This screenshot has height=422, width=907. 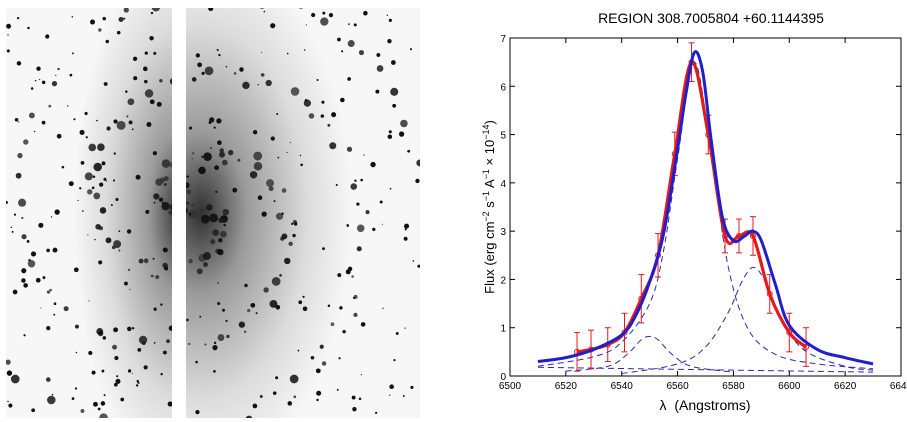 What do you see at coordinates (489, 207) in the screenshot?
I see `y-axis-label: Flux (erg cm−2 s−1 A−1 × 10−14)` at bounding box center [489, 207].